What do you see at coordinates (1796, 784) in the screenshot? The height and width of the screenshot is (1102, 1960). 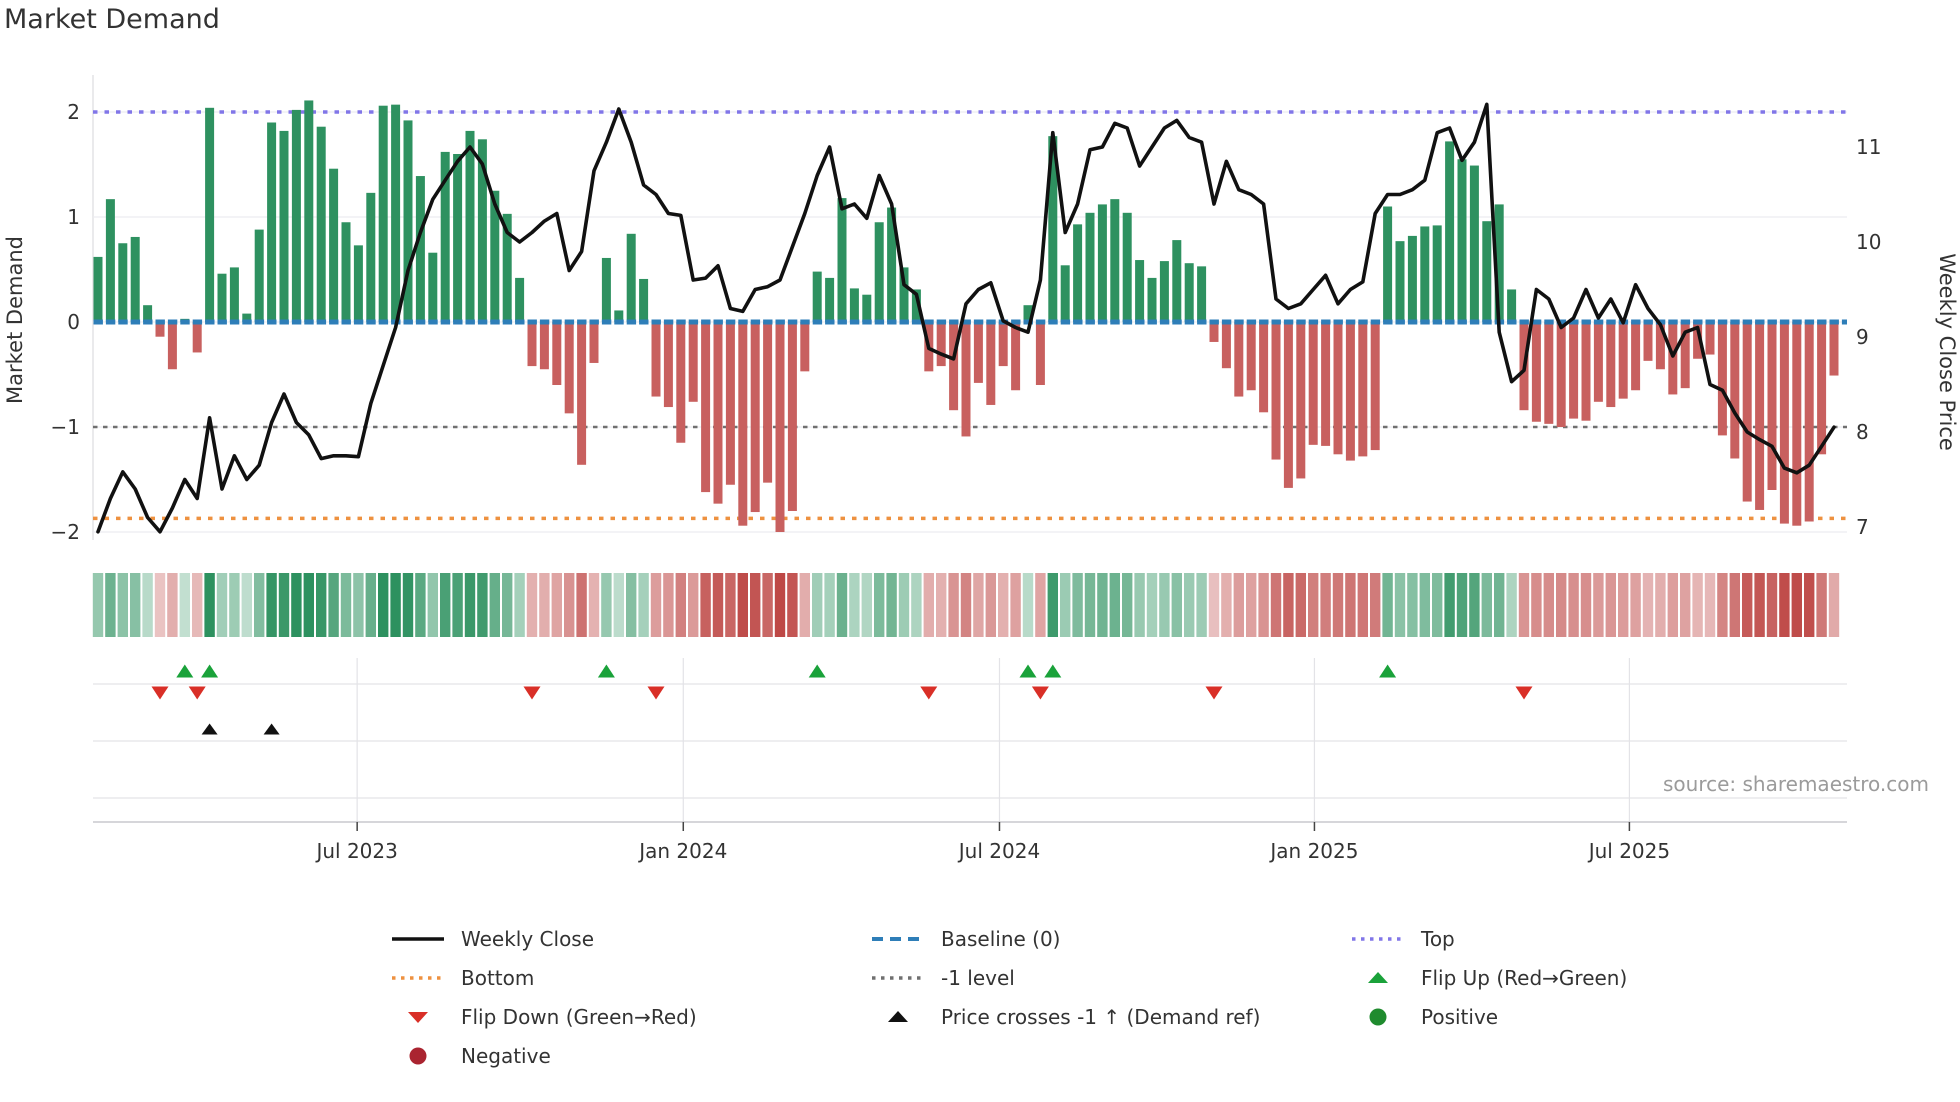 I see `source-note: source: sharemaestro.com` at bounding box center [1796, 784].